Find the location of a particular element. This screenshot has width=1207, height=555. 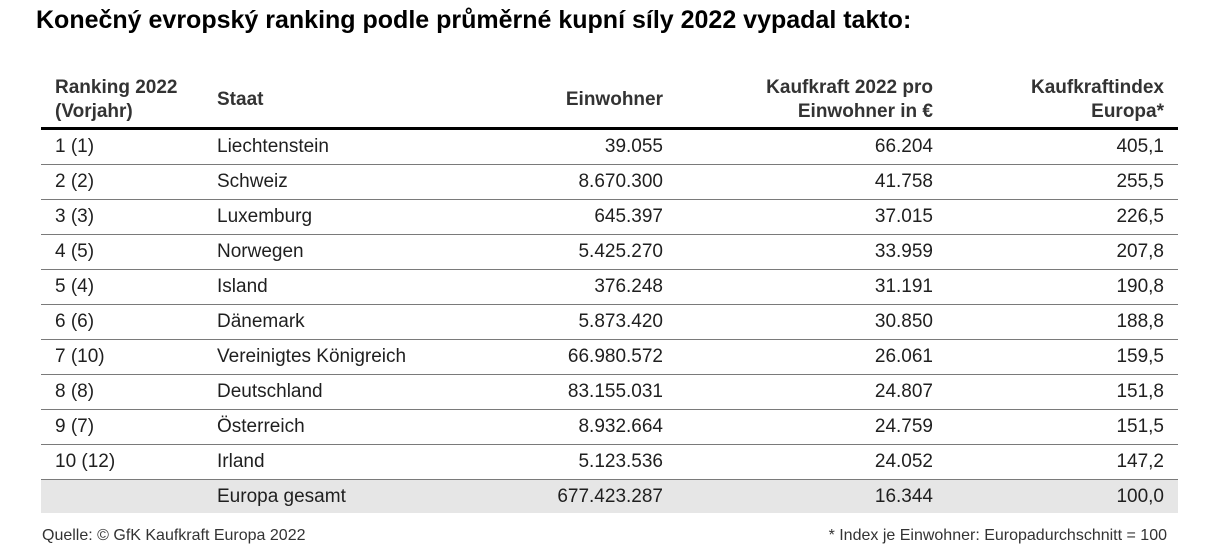

cell-index: 190,8 is located at coordinates (1062, 287).